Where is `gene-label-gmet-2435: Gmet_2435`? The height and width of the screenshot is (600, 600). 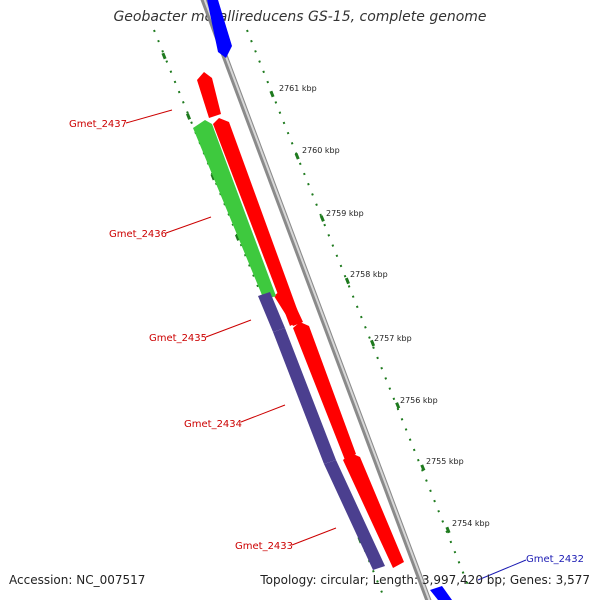
gene-label-gmet-2435: Gmet_2435 is located at coordinates (178, 338).